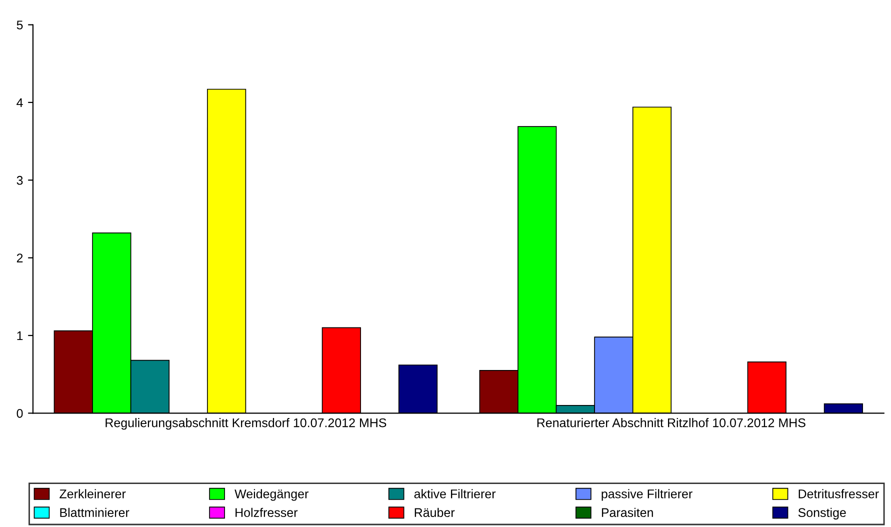  I want to click on y-tick-label: 5, so click(19, 25).